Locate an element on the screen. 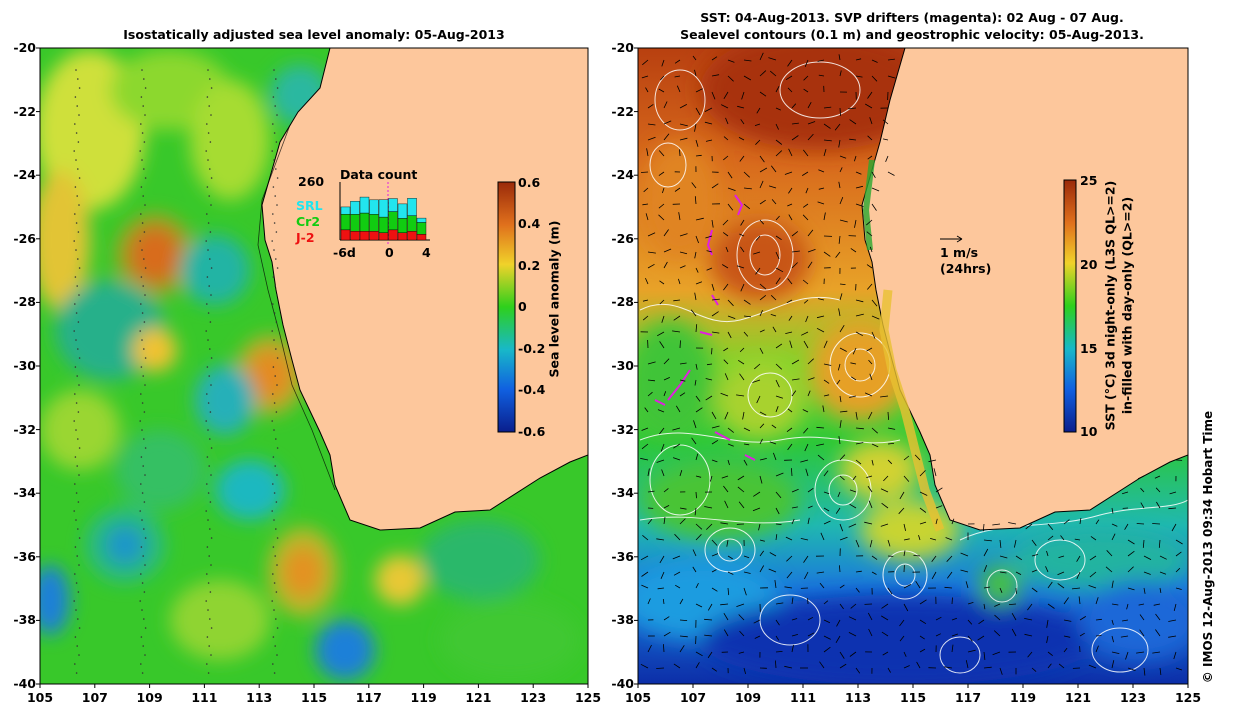 This screenshot has height=720, width=1250. sst-colorbar is located at coordinates (1070, 306).